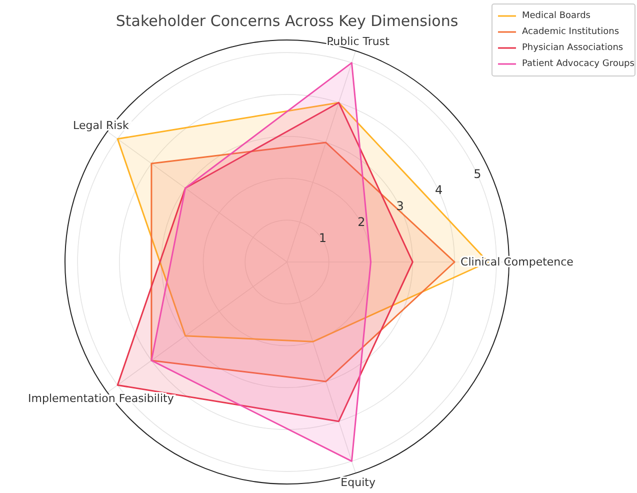  I want to click on spoke-label: Equity, so click(358, 483).